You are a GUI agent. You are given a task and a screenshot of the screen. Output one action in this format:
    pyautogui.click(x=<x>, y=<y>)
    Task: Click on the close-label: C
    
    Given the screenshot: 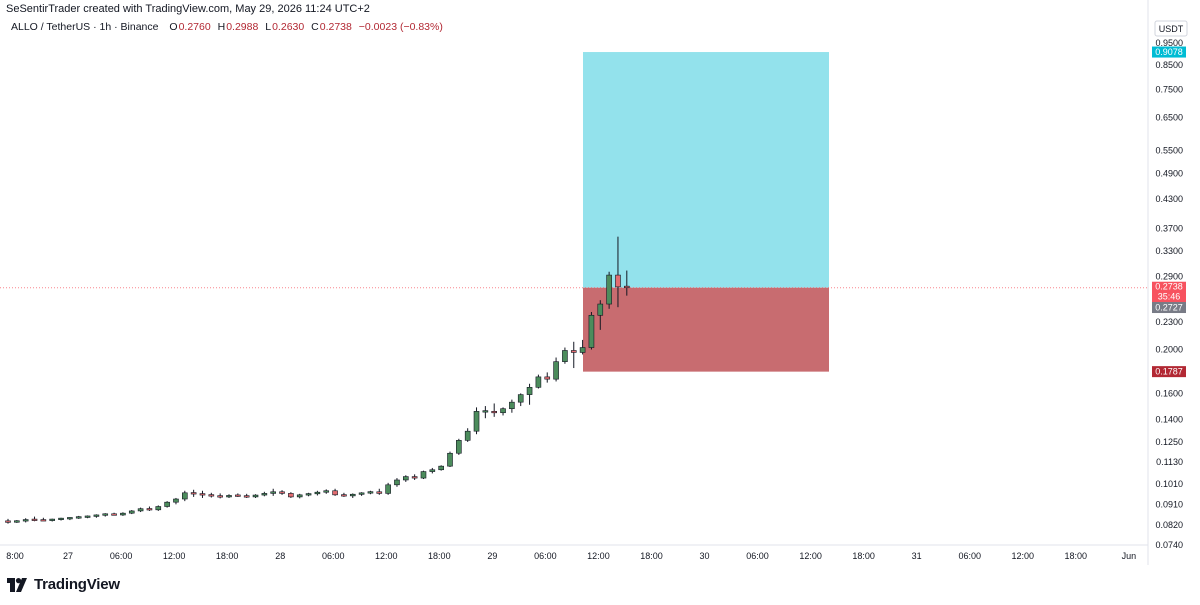 What is the action you would take?
    pyautogui.click(x=315, y=27)
    